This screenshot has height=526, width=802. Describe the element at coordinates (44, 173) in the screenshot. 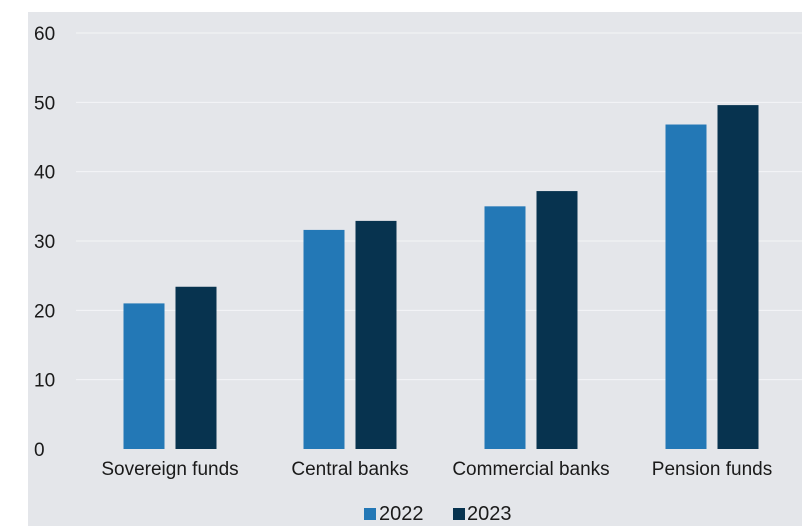

I see `y-tick-label: 40` at that location.